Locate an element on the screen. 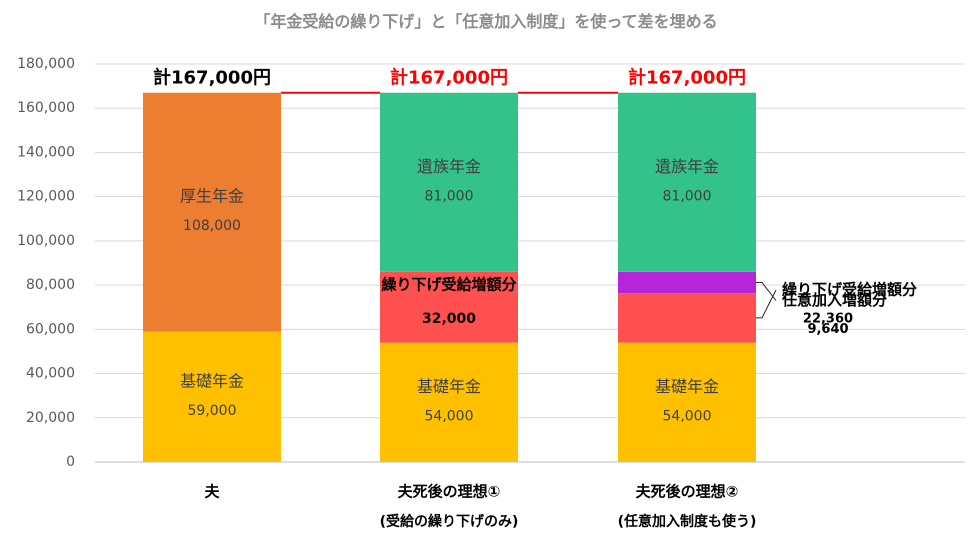 The width and height of the screenshot is (972, 539). y-tick-label: 0 is located at coordinates (70, 462).